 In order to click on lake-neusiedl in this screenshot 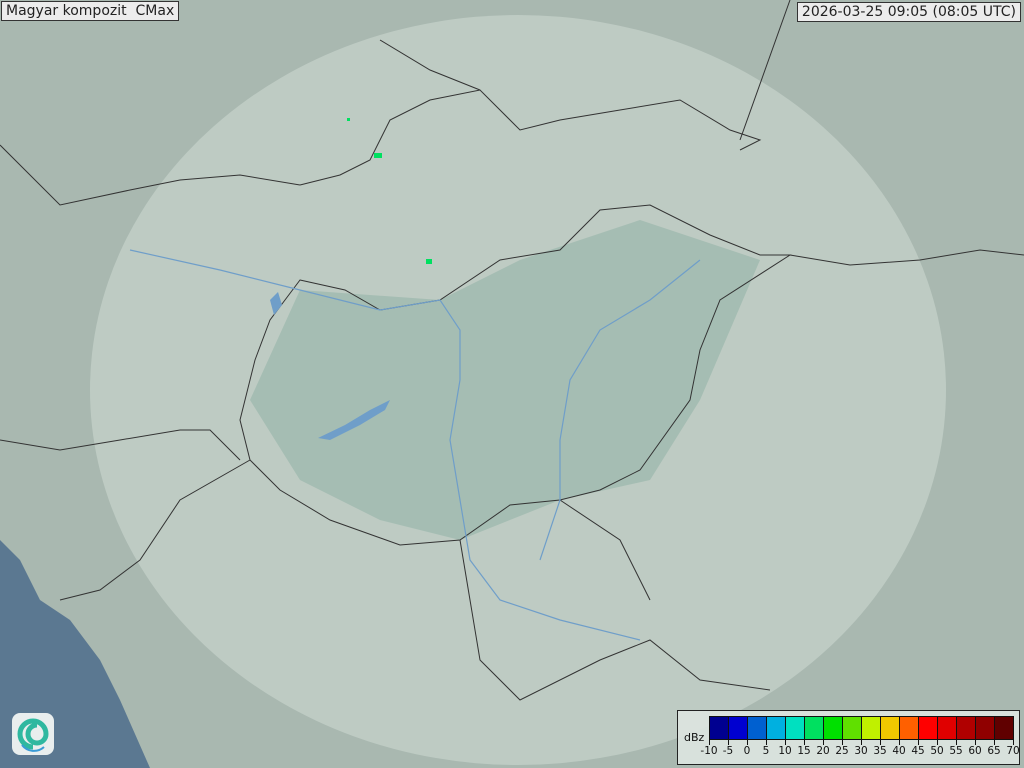, I will do `click(276, 303)`.